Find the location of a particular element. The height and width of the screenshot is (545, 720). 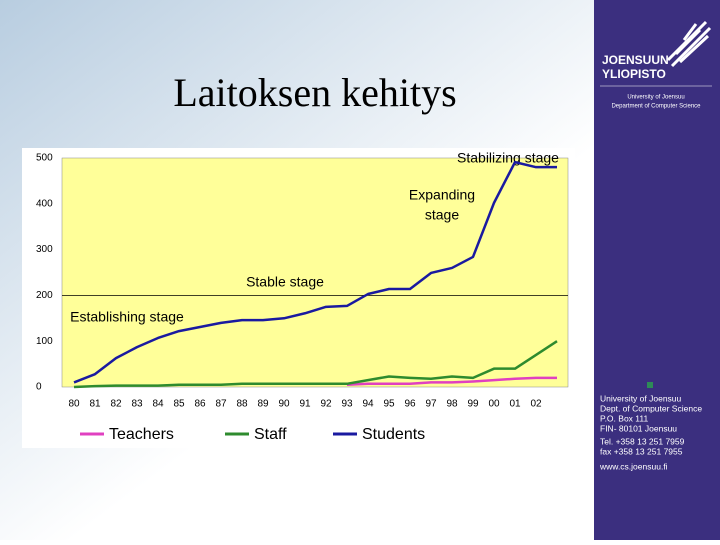

y-tick-label: 300 is located at coordinates (44, 249).